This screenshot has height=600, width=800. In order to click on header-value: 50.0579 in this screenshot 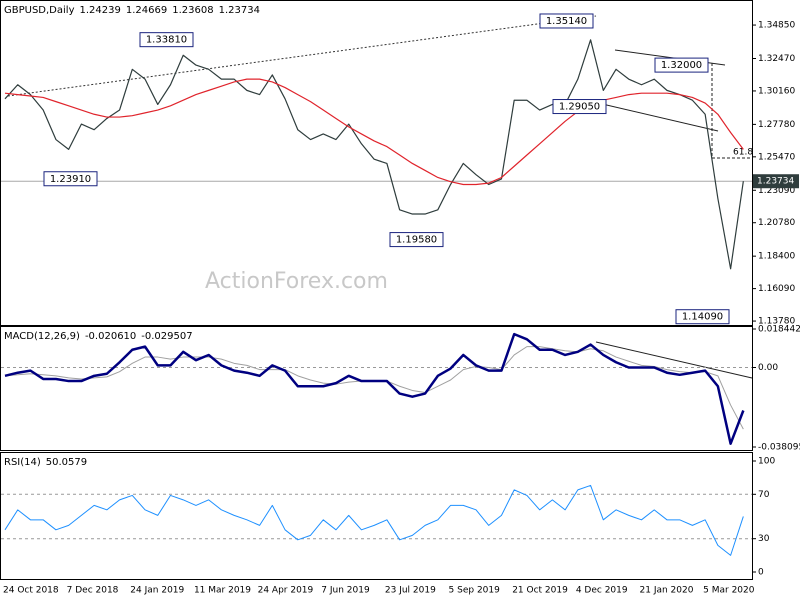, I will do `click(66, 462)`.